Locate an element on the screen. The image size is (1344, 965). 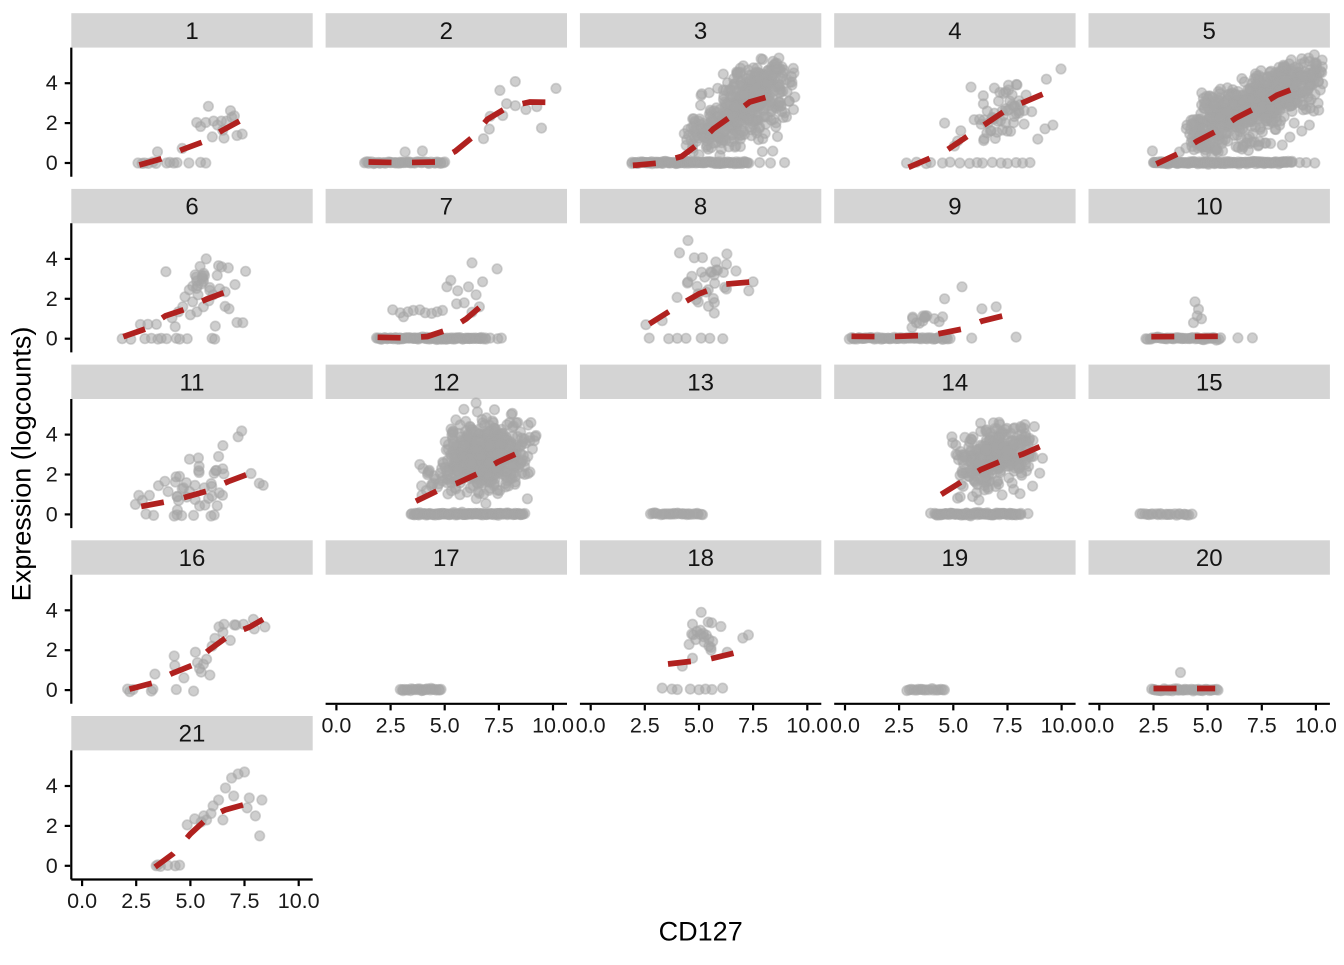
svg-text: 20 is located at coordinates (1209, 558).